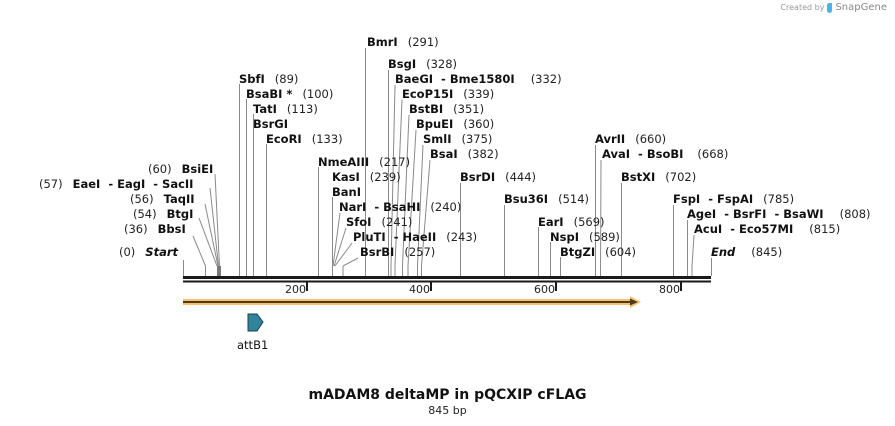 This screenshot has height=426, width=895. What do you see at coordinates (269, 79) in the screenshot?
I see `site-sbfi: SbfI (89)` at bounding box center [269, 79].